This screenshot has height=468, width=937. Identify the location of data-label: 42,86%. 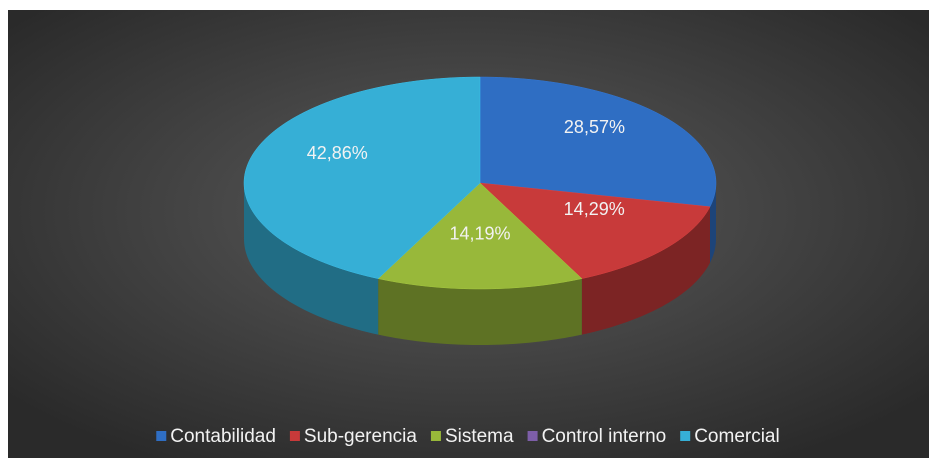
(337, 153).